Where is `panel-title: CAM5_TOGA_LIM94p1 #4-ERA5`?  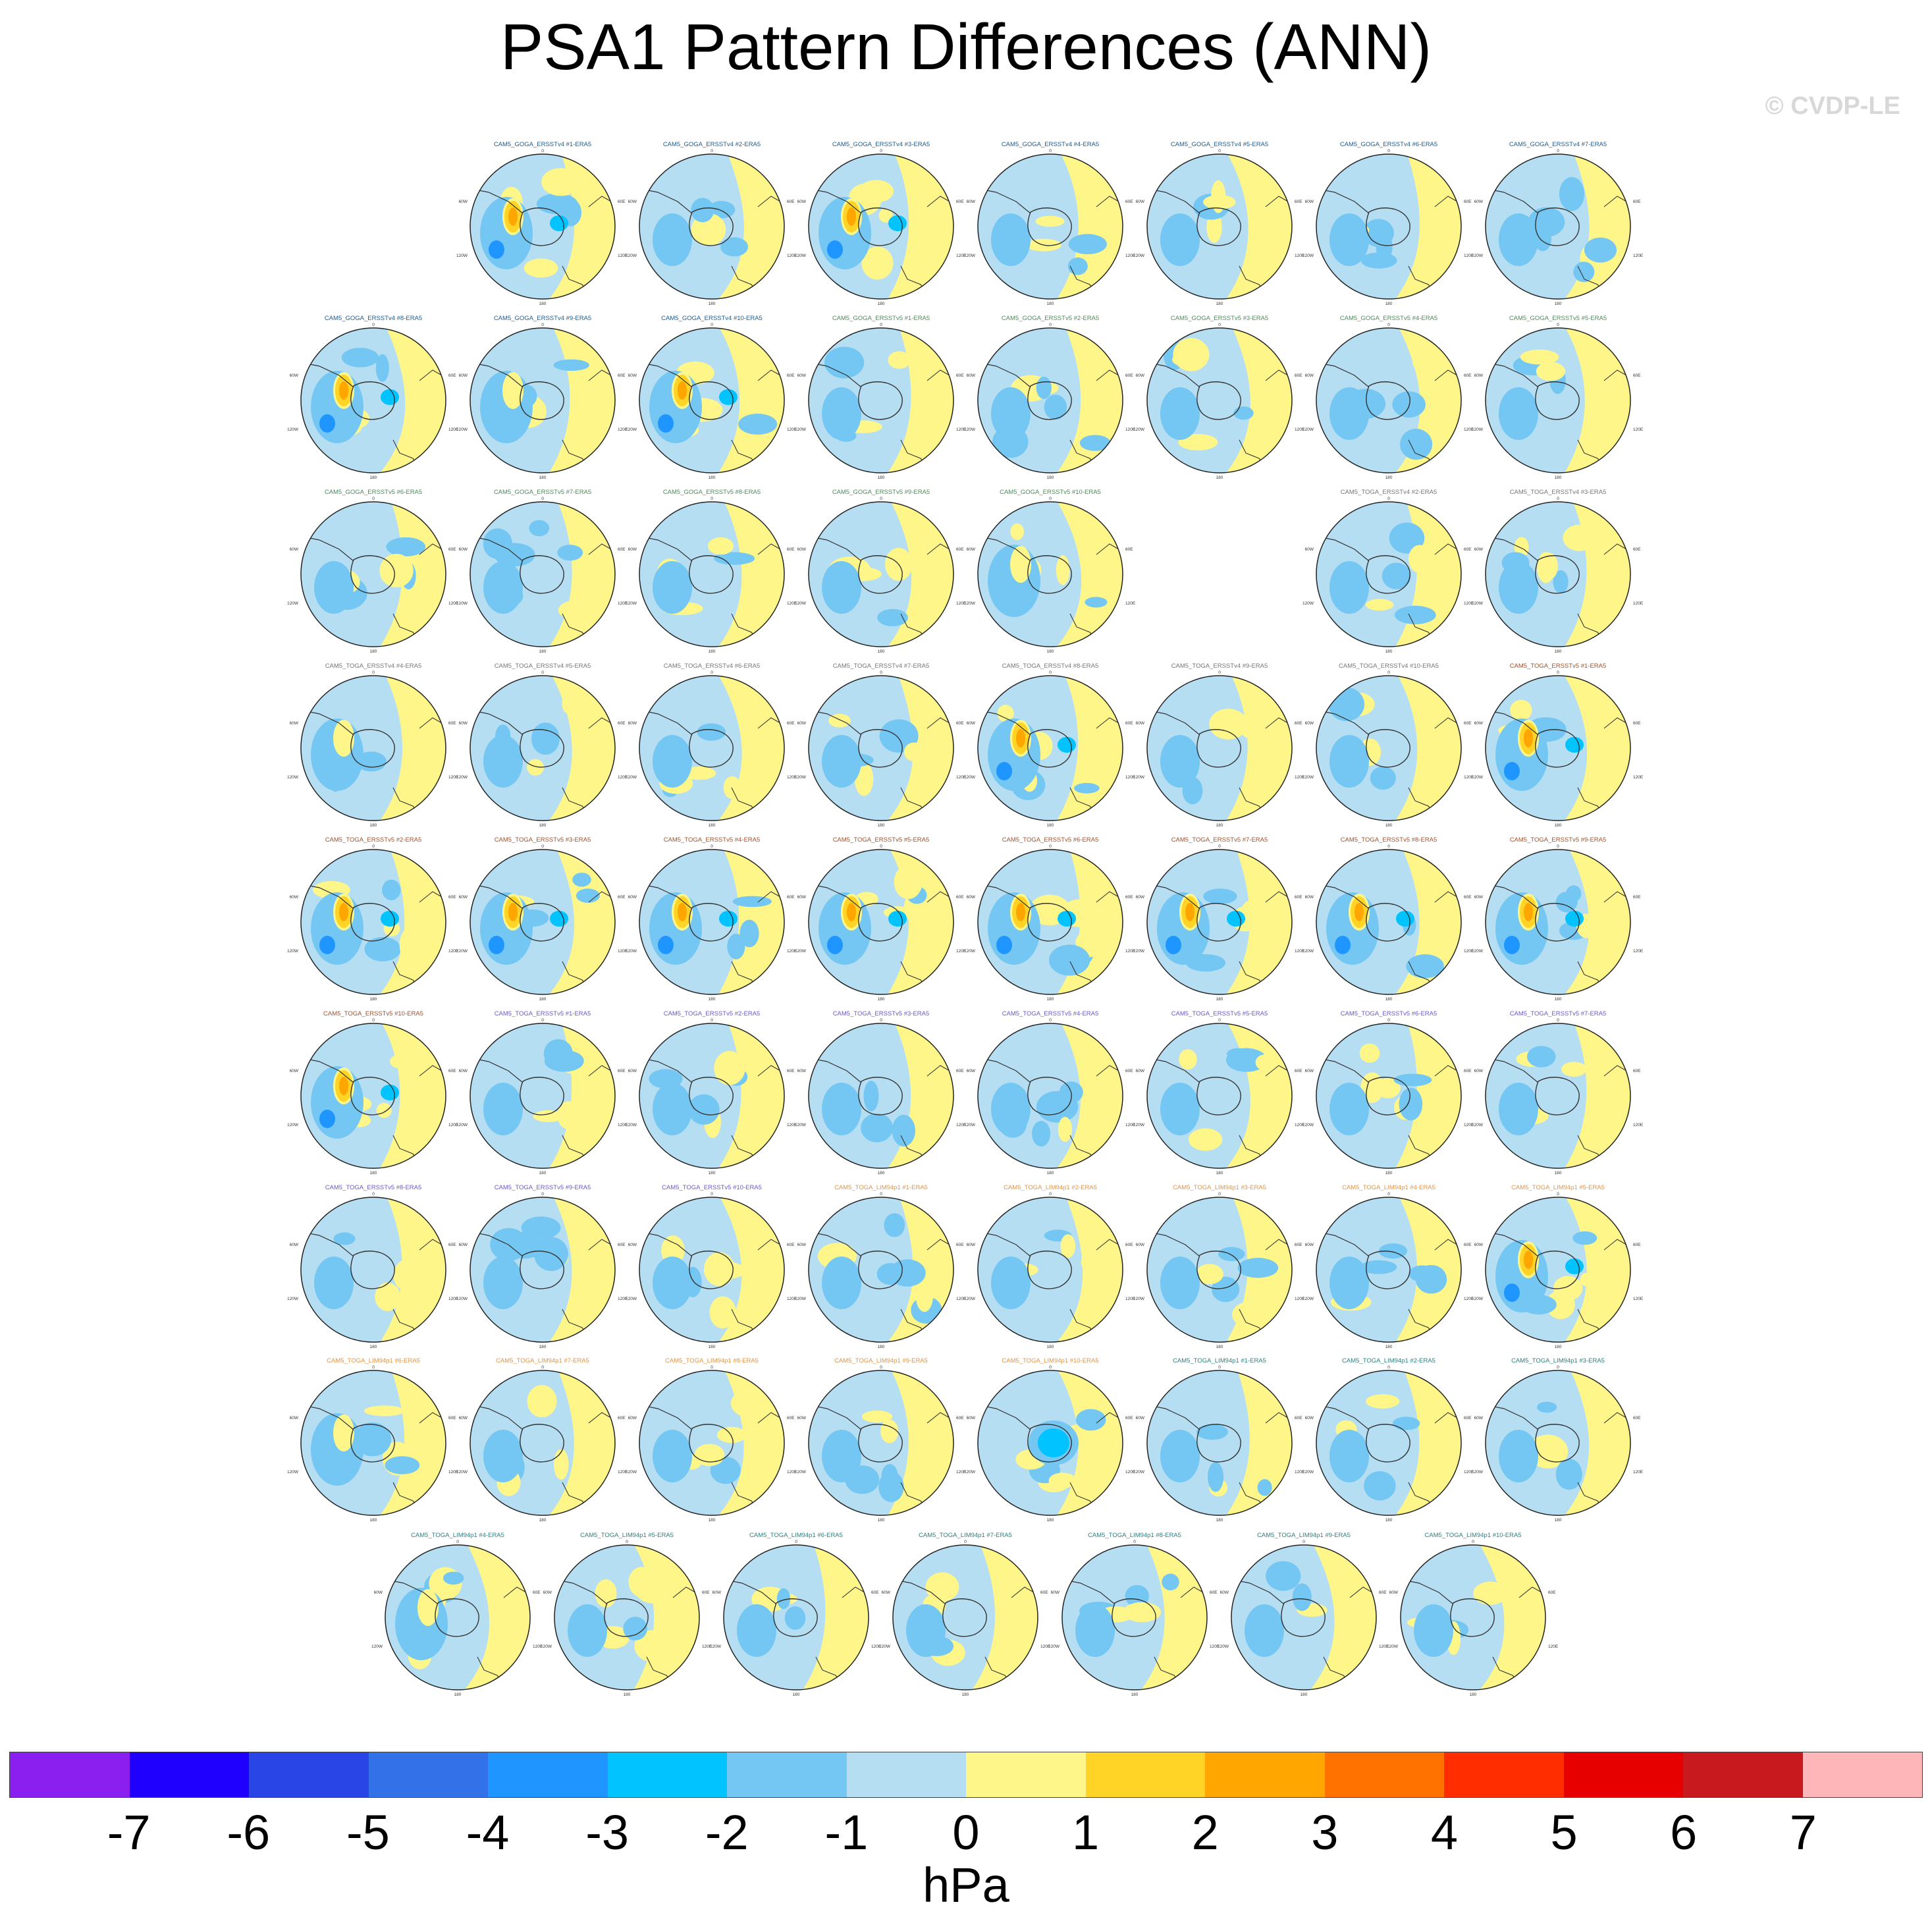
panel-title: CAM5_TOGA_LIM94p1 #4-ERA5 is located at coordinates (457, 1535).